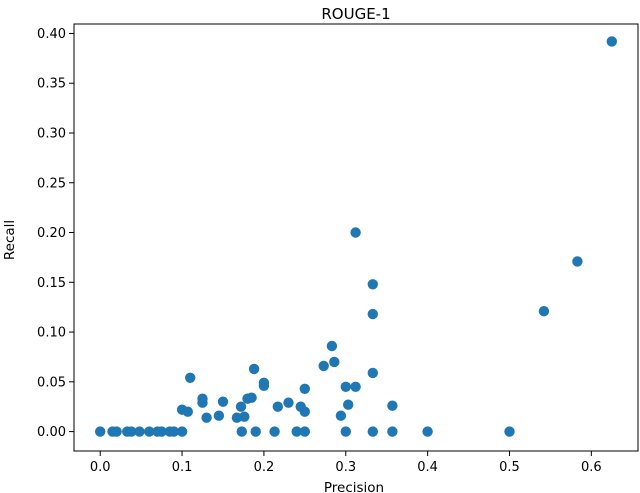 This screenshot has width=640, height=493. Describe the element at coordinates (51, 432) in the screenshot. I see `y-tick-label: 0.00` at that location.